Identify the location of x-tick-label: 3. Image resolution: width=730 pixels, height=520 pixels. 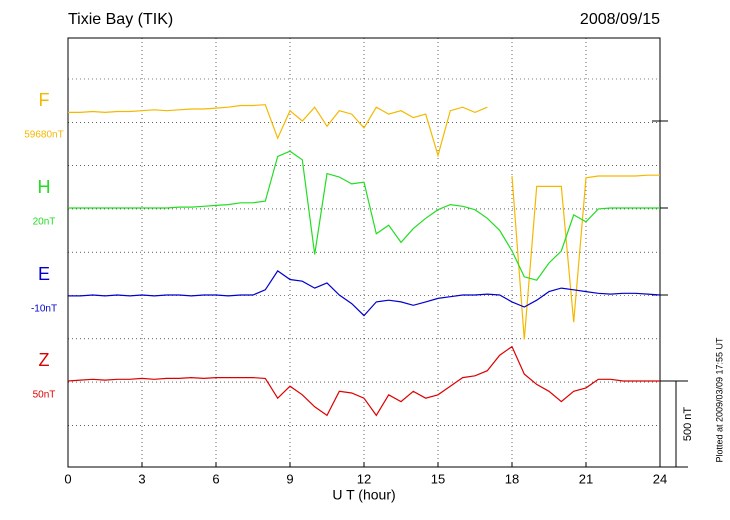
(141, 478).